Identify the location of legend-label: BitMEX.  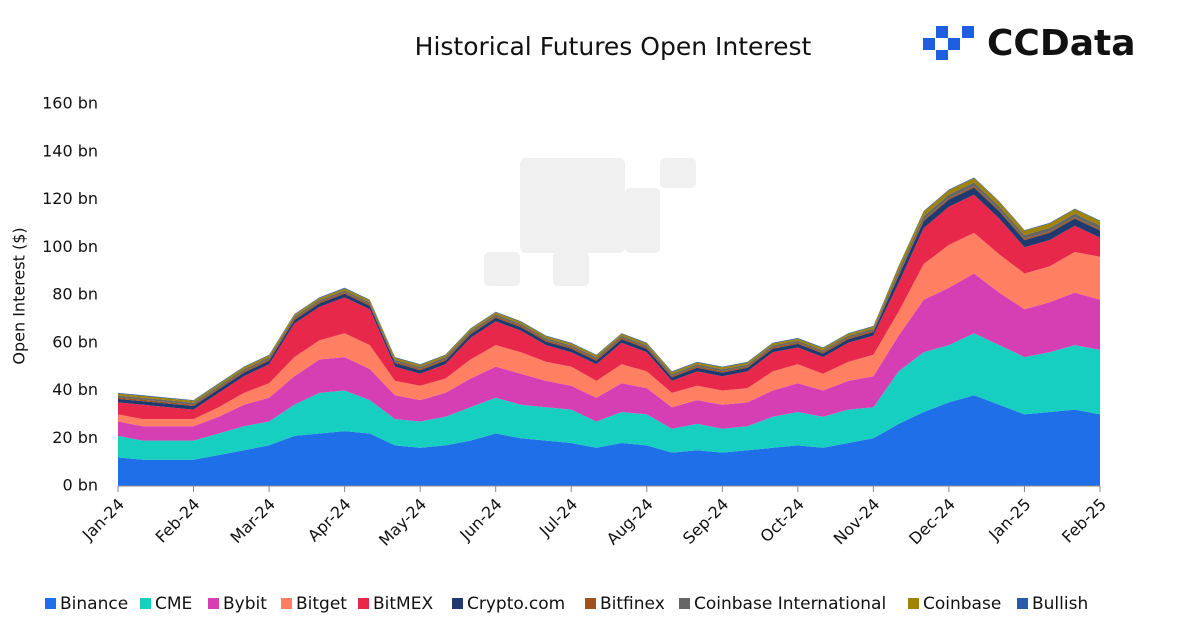
(403, 604).